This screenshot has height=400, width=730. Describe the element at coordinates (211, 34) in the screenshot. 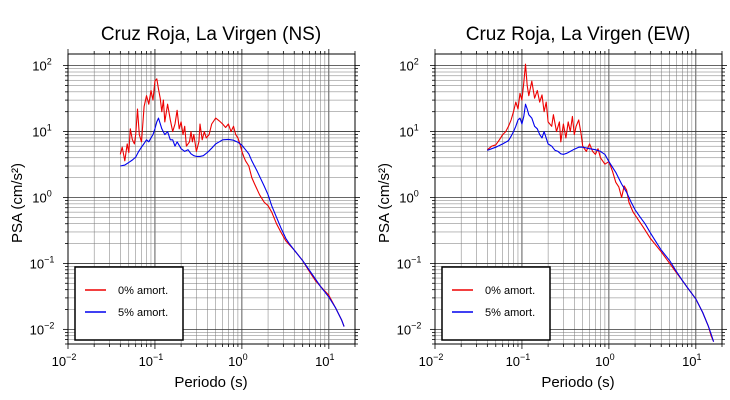

I see `chart-title: Cruz Roja, La Virgen (NS)` at that location.